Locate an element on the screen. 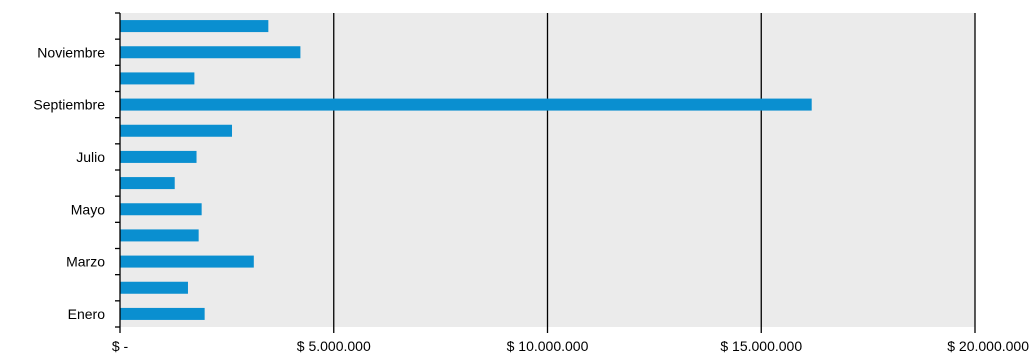 The image size is (1031, 358). y-label-septiembre: Septiembre is located at coordinates (69, 105).